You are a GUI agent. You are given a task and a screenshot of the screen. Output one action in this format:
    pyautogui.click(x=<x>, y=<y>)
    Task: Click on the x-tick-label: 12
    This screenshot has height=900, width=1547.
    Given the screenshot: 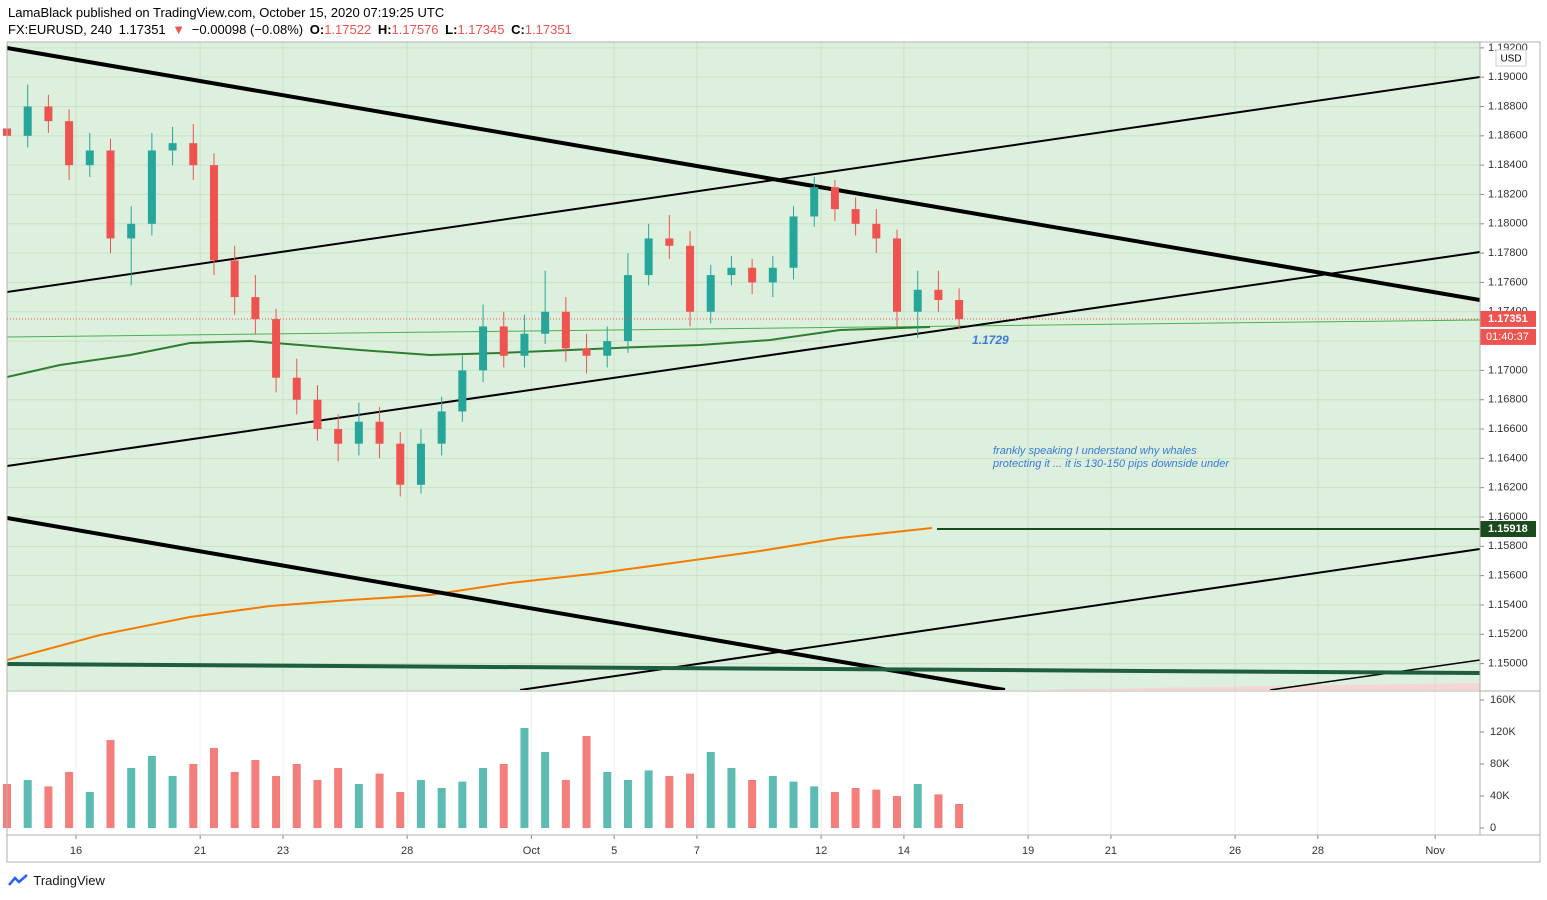 What is the action you would take?
    pyautogui.click(x=821, y=851)
    